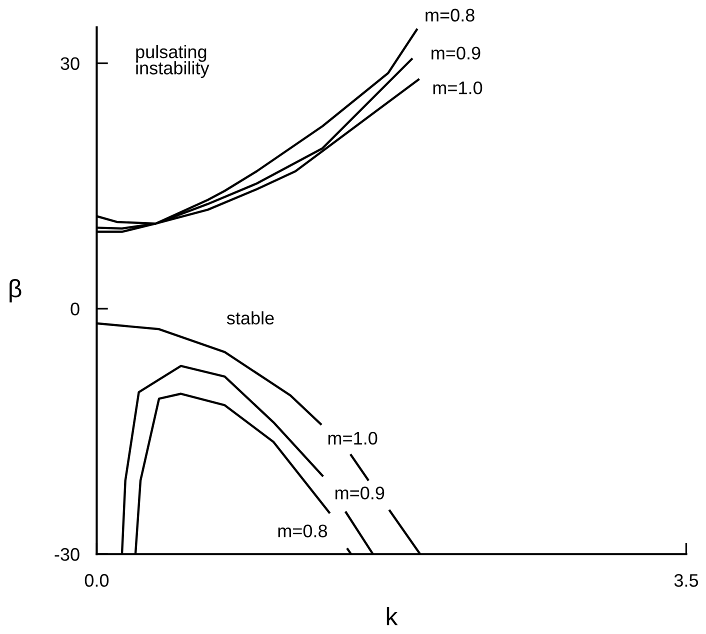 The image size is (706, 634). Describe the element at coordinates (303, 531) in the screenshot. I see `annotation: m=0.8` at that location.